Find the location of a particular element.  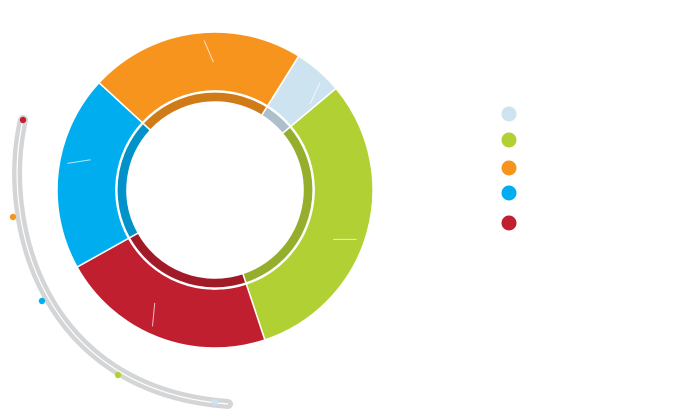

inner-ring-line is located at coordinates (215, 190).